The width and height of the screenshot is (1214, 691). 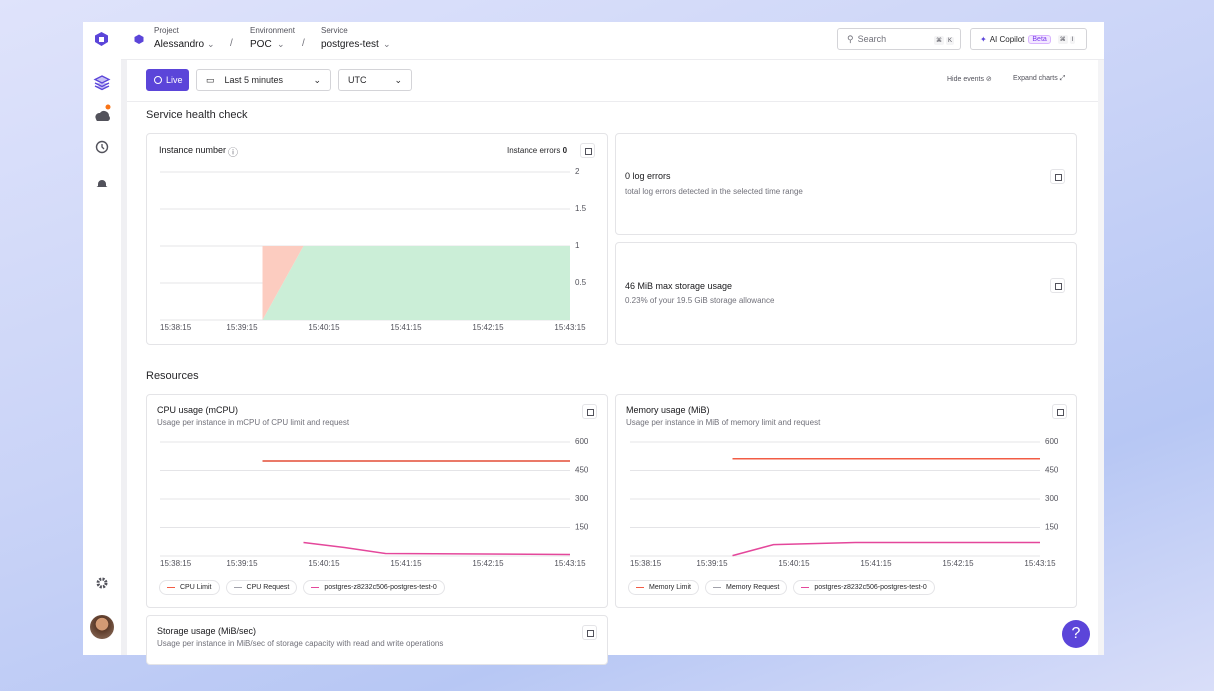 I want to click on copilot-button: ✦ AI Copilot Beta ⌘ I, so click(x=1028, y=39).